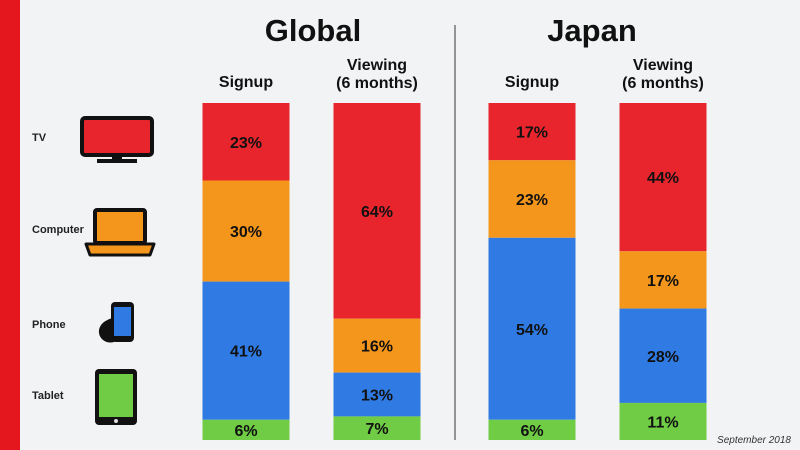  I want to click on data-label-japan-1-tv: 44%, so click(663, 178).